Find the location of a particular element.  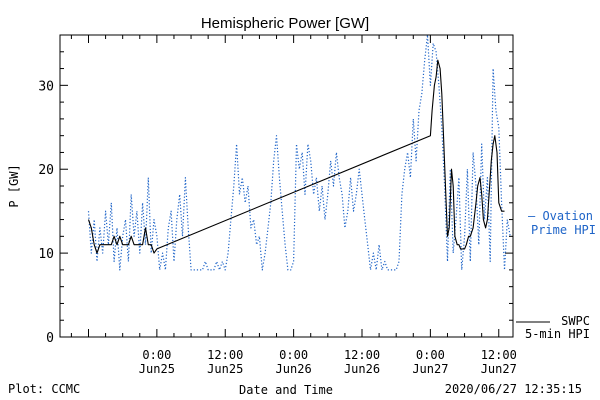

y-axis-label: P [GW] is located at coordinates (14, 185).